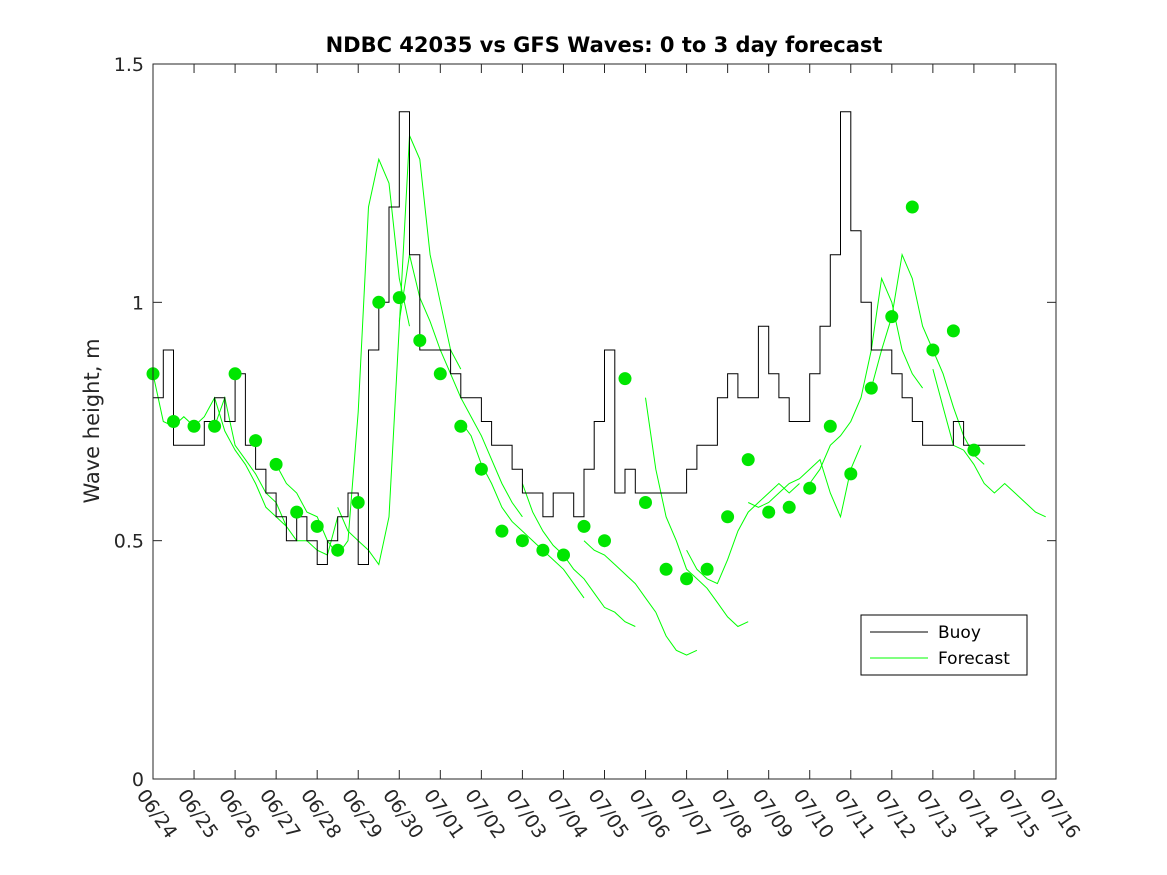 This screenshot has width=1167, height=875. What do you see at coordinates (138, 303) in the screenshot?
I see `y-tick-label: 1` at bounding box center [138, 303].